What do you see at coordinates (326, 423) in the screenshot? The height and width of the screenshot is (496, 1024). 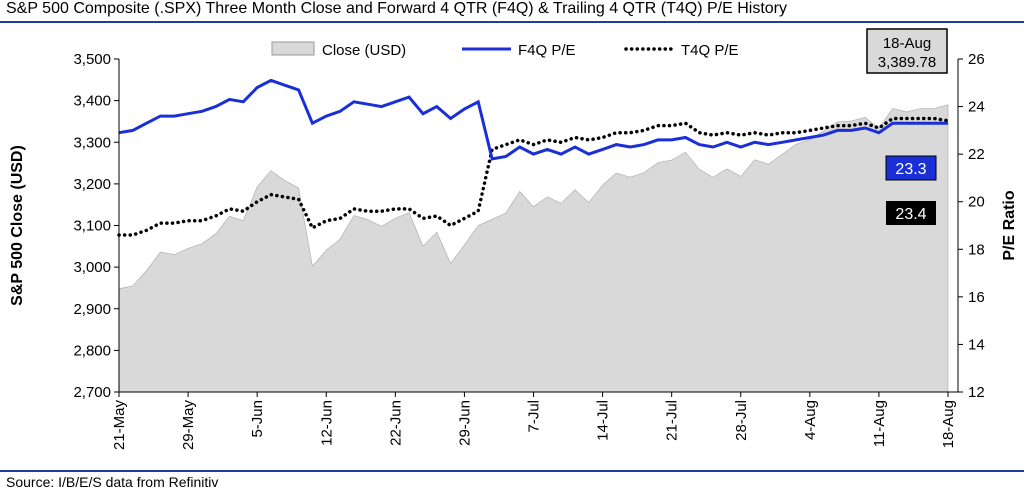 I see `x-tick-label: 12-Jun` at bounding box center [326, 423].